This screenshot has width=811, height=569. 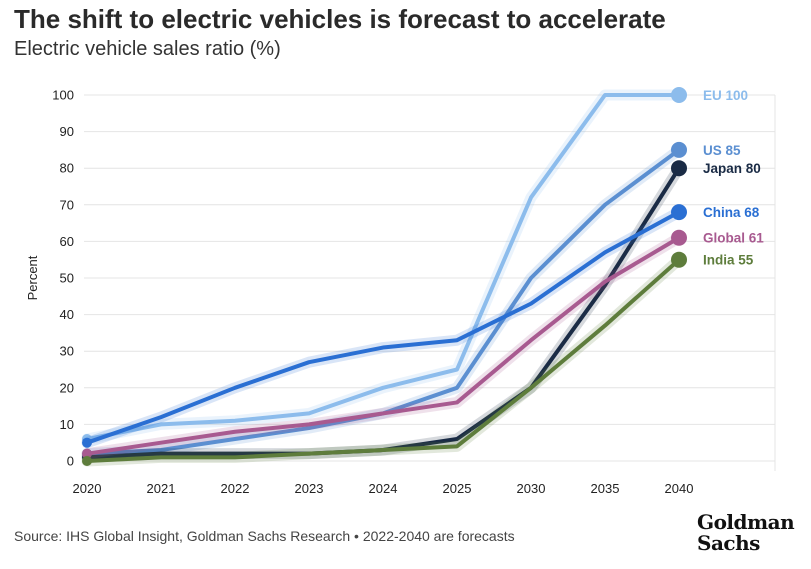 I want to click on y-tick-0: 0, so click(x=70, y=461).